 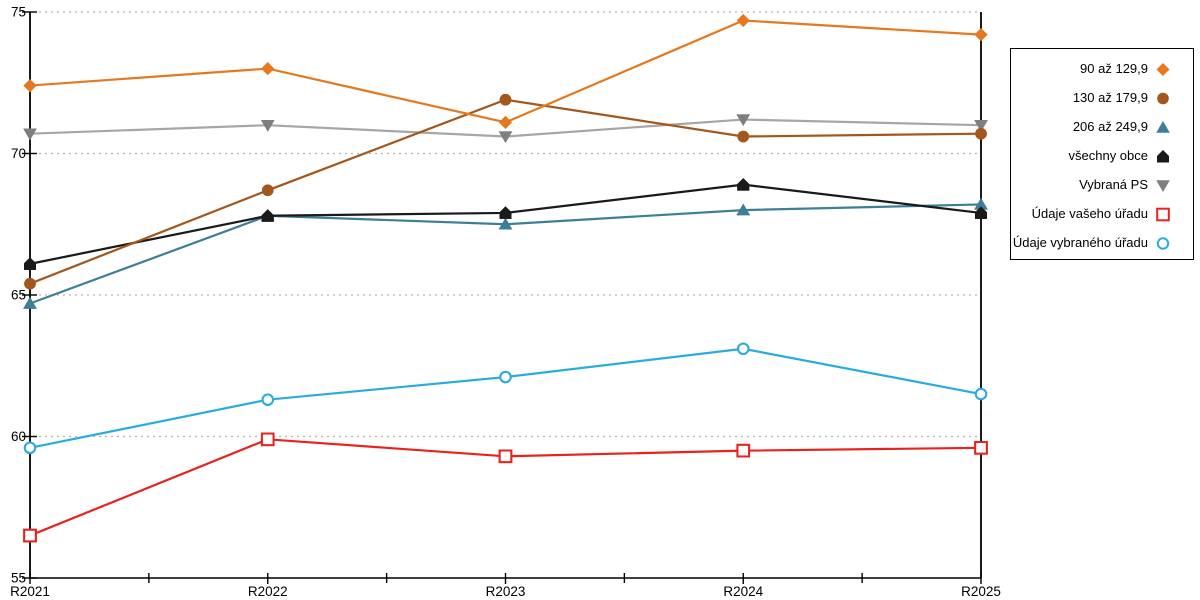 I want to click on pentagon-marker-icon, so click(x=1163, y=155).